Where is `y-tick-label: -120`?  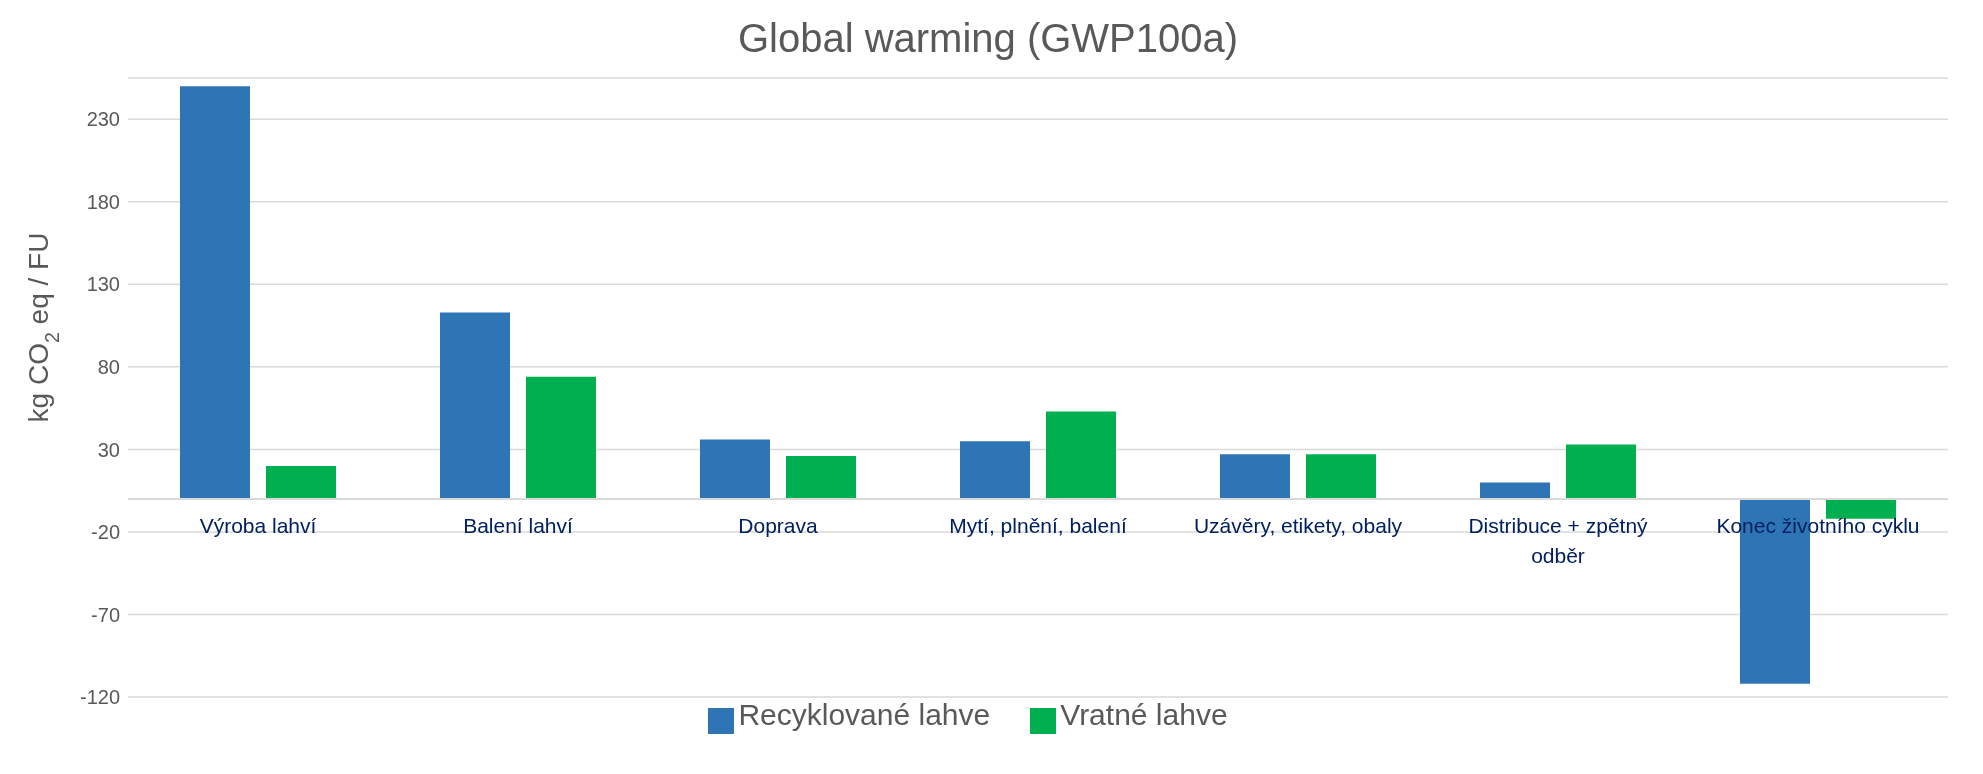
y-tick-label: -120 is located at coordinates (99, 697).